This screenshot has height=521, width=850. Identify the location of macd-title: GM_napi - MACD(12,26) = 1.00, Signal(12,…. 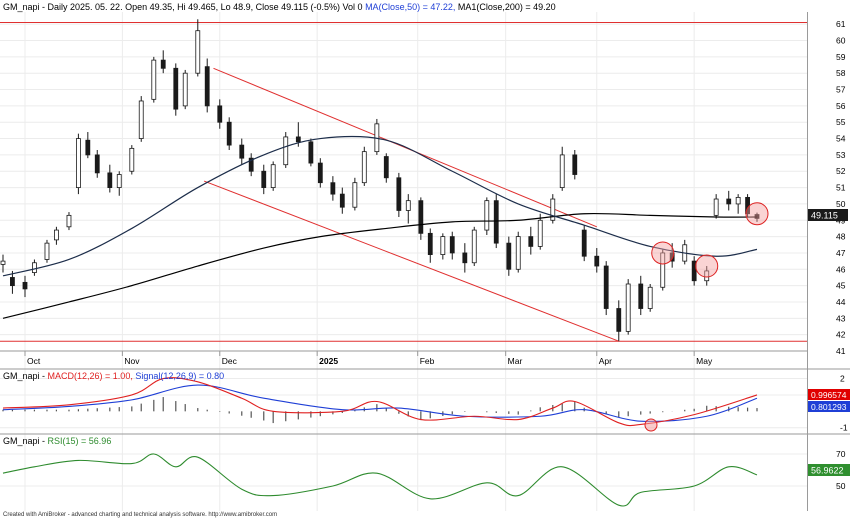
(113, 376).